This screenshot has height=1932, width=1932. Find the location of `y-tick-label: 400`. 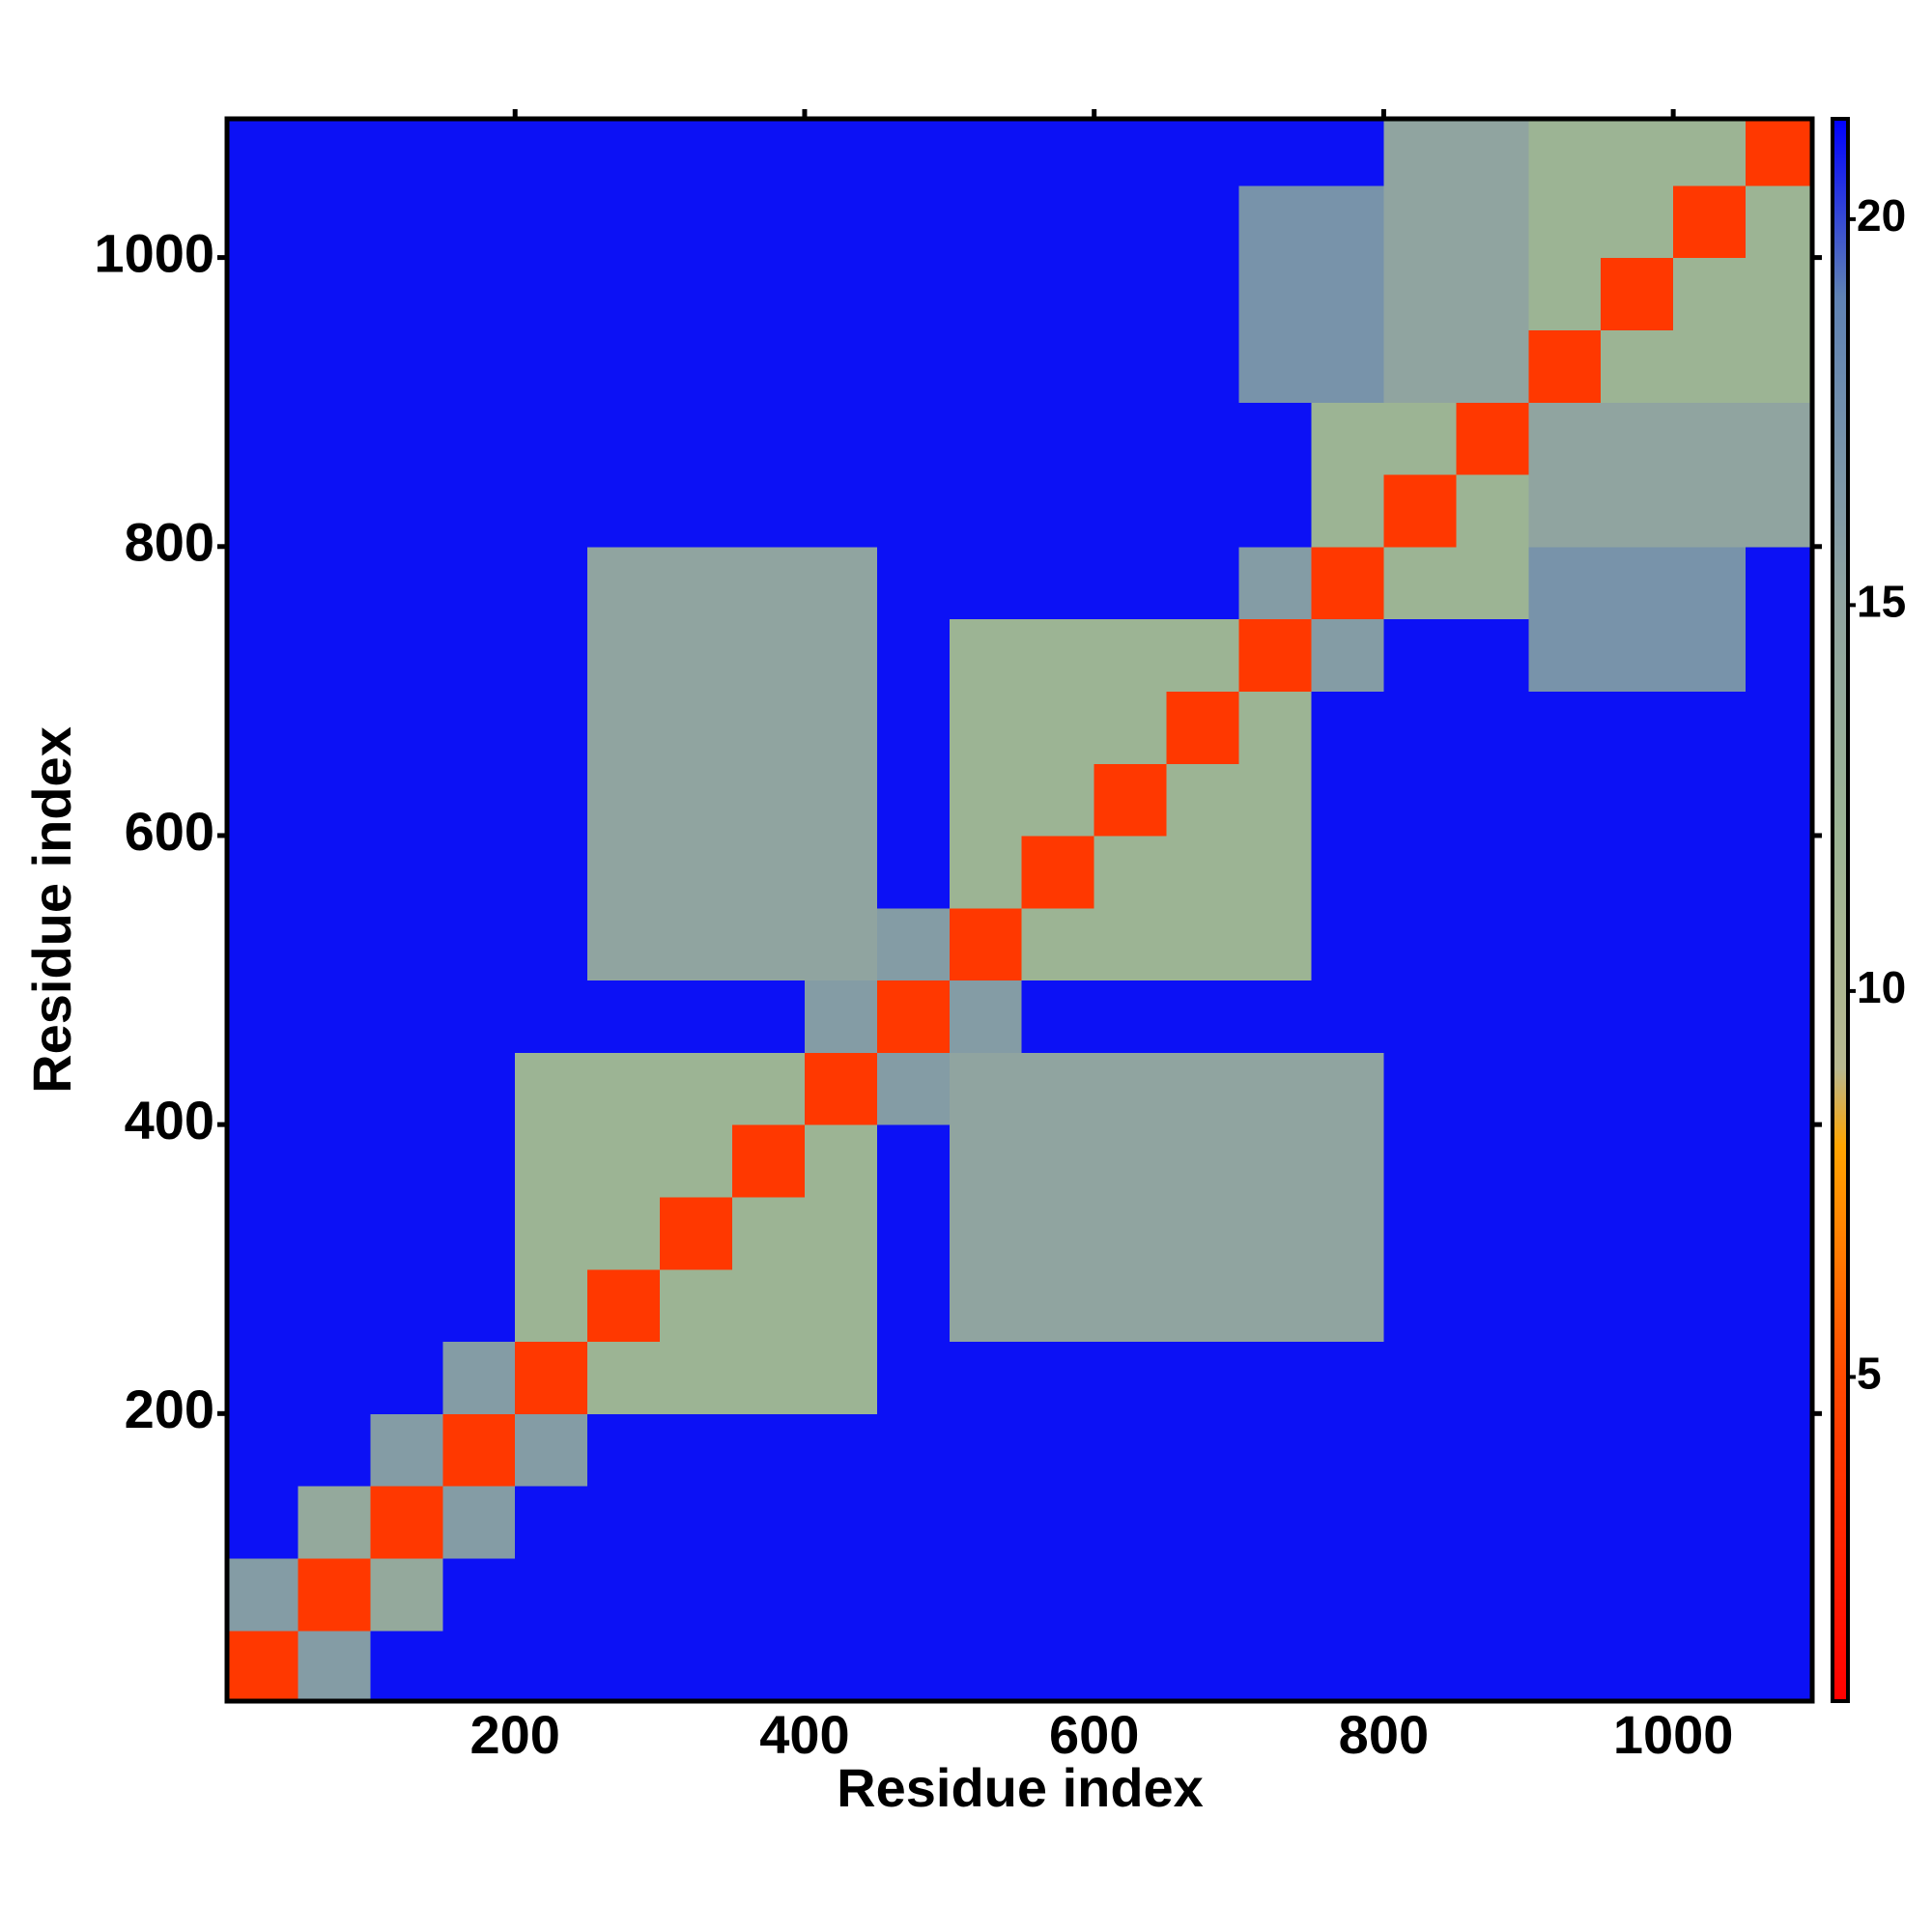

y-tick-label: 400 is located at coordinates (169, 1120).